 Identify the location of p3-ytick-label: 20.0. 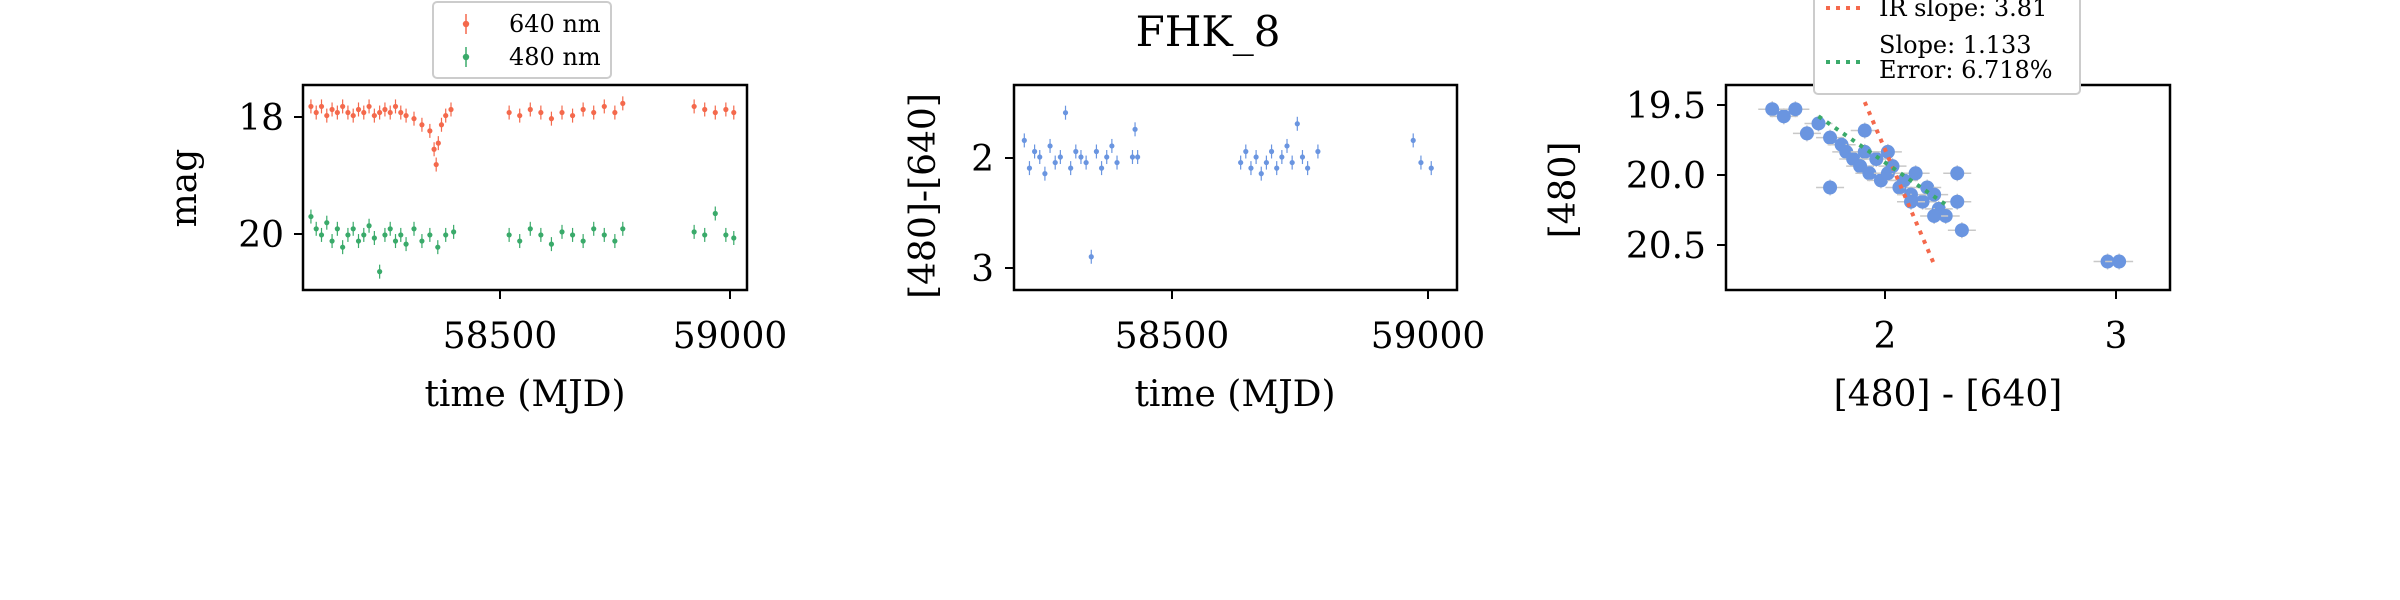
(1666, 176).